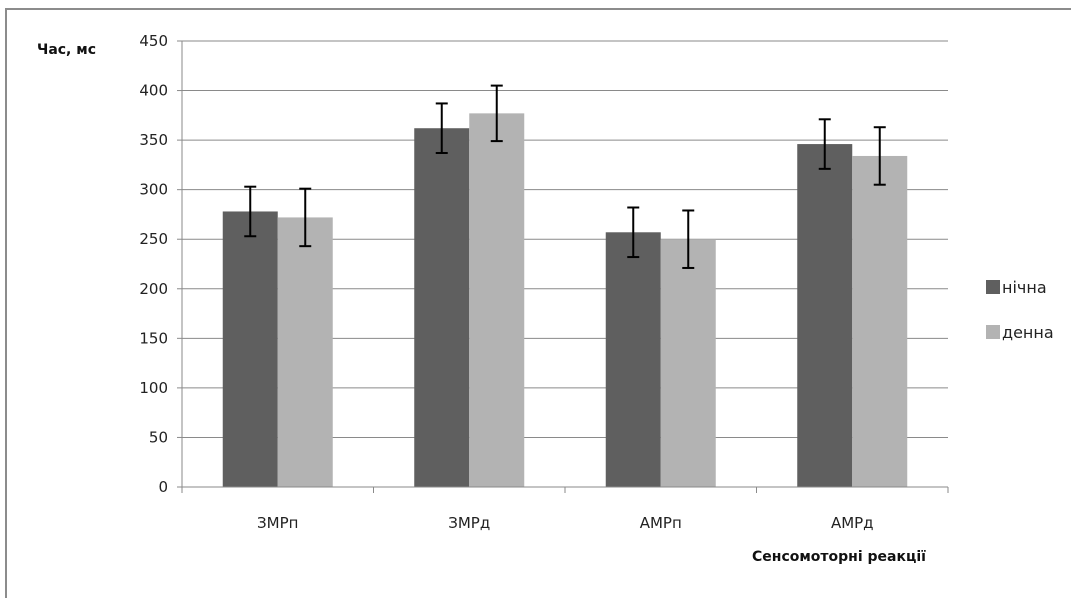  What do you see at coordinates (1020, 310) in the screenshot?
I see `legend: нічна денна` at bounding box center [1020, 310].